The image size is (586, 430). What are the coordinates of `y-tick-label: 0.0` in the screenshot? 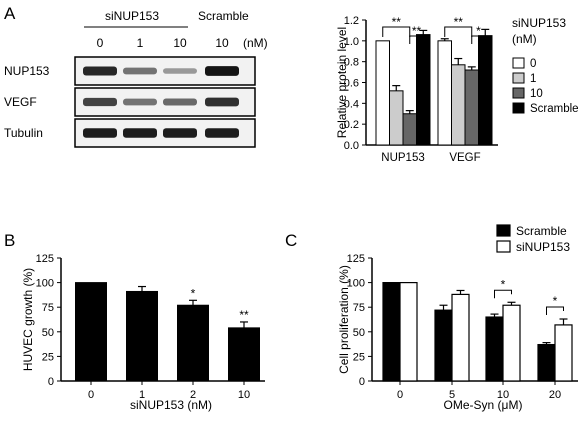 It's located at (351, 146).